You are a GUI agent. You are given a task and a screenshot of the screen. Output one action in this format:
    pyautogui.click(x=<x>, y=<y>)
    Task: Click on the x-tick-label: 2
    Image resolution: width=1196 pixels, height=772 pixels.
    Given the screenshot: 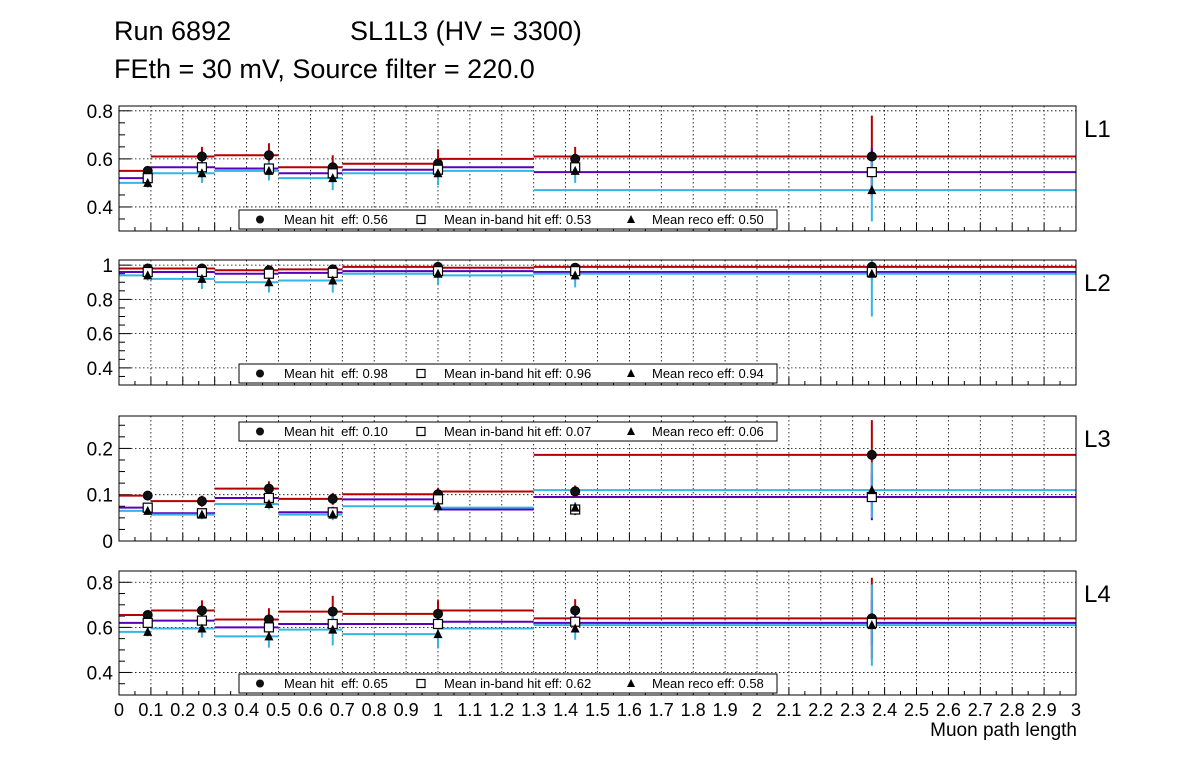 What is the action you would take?
    pyautogui.click(x=757, y=710)
    